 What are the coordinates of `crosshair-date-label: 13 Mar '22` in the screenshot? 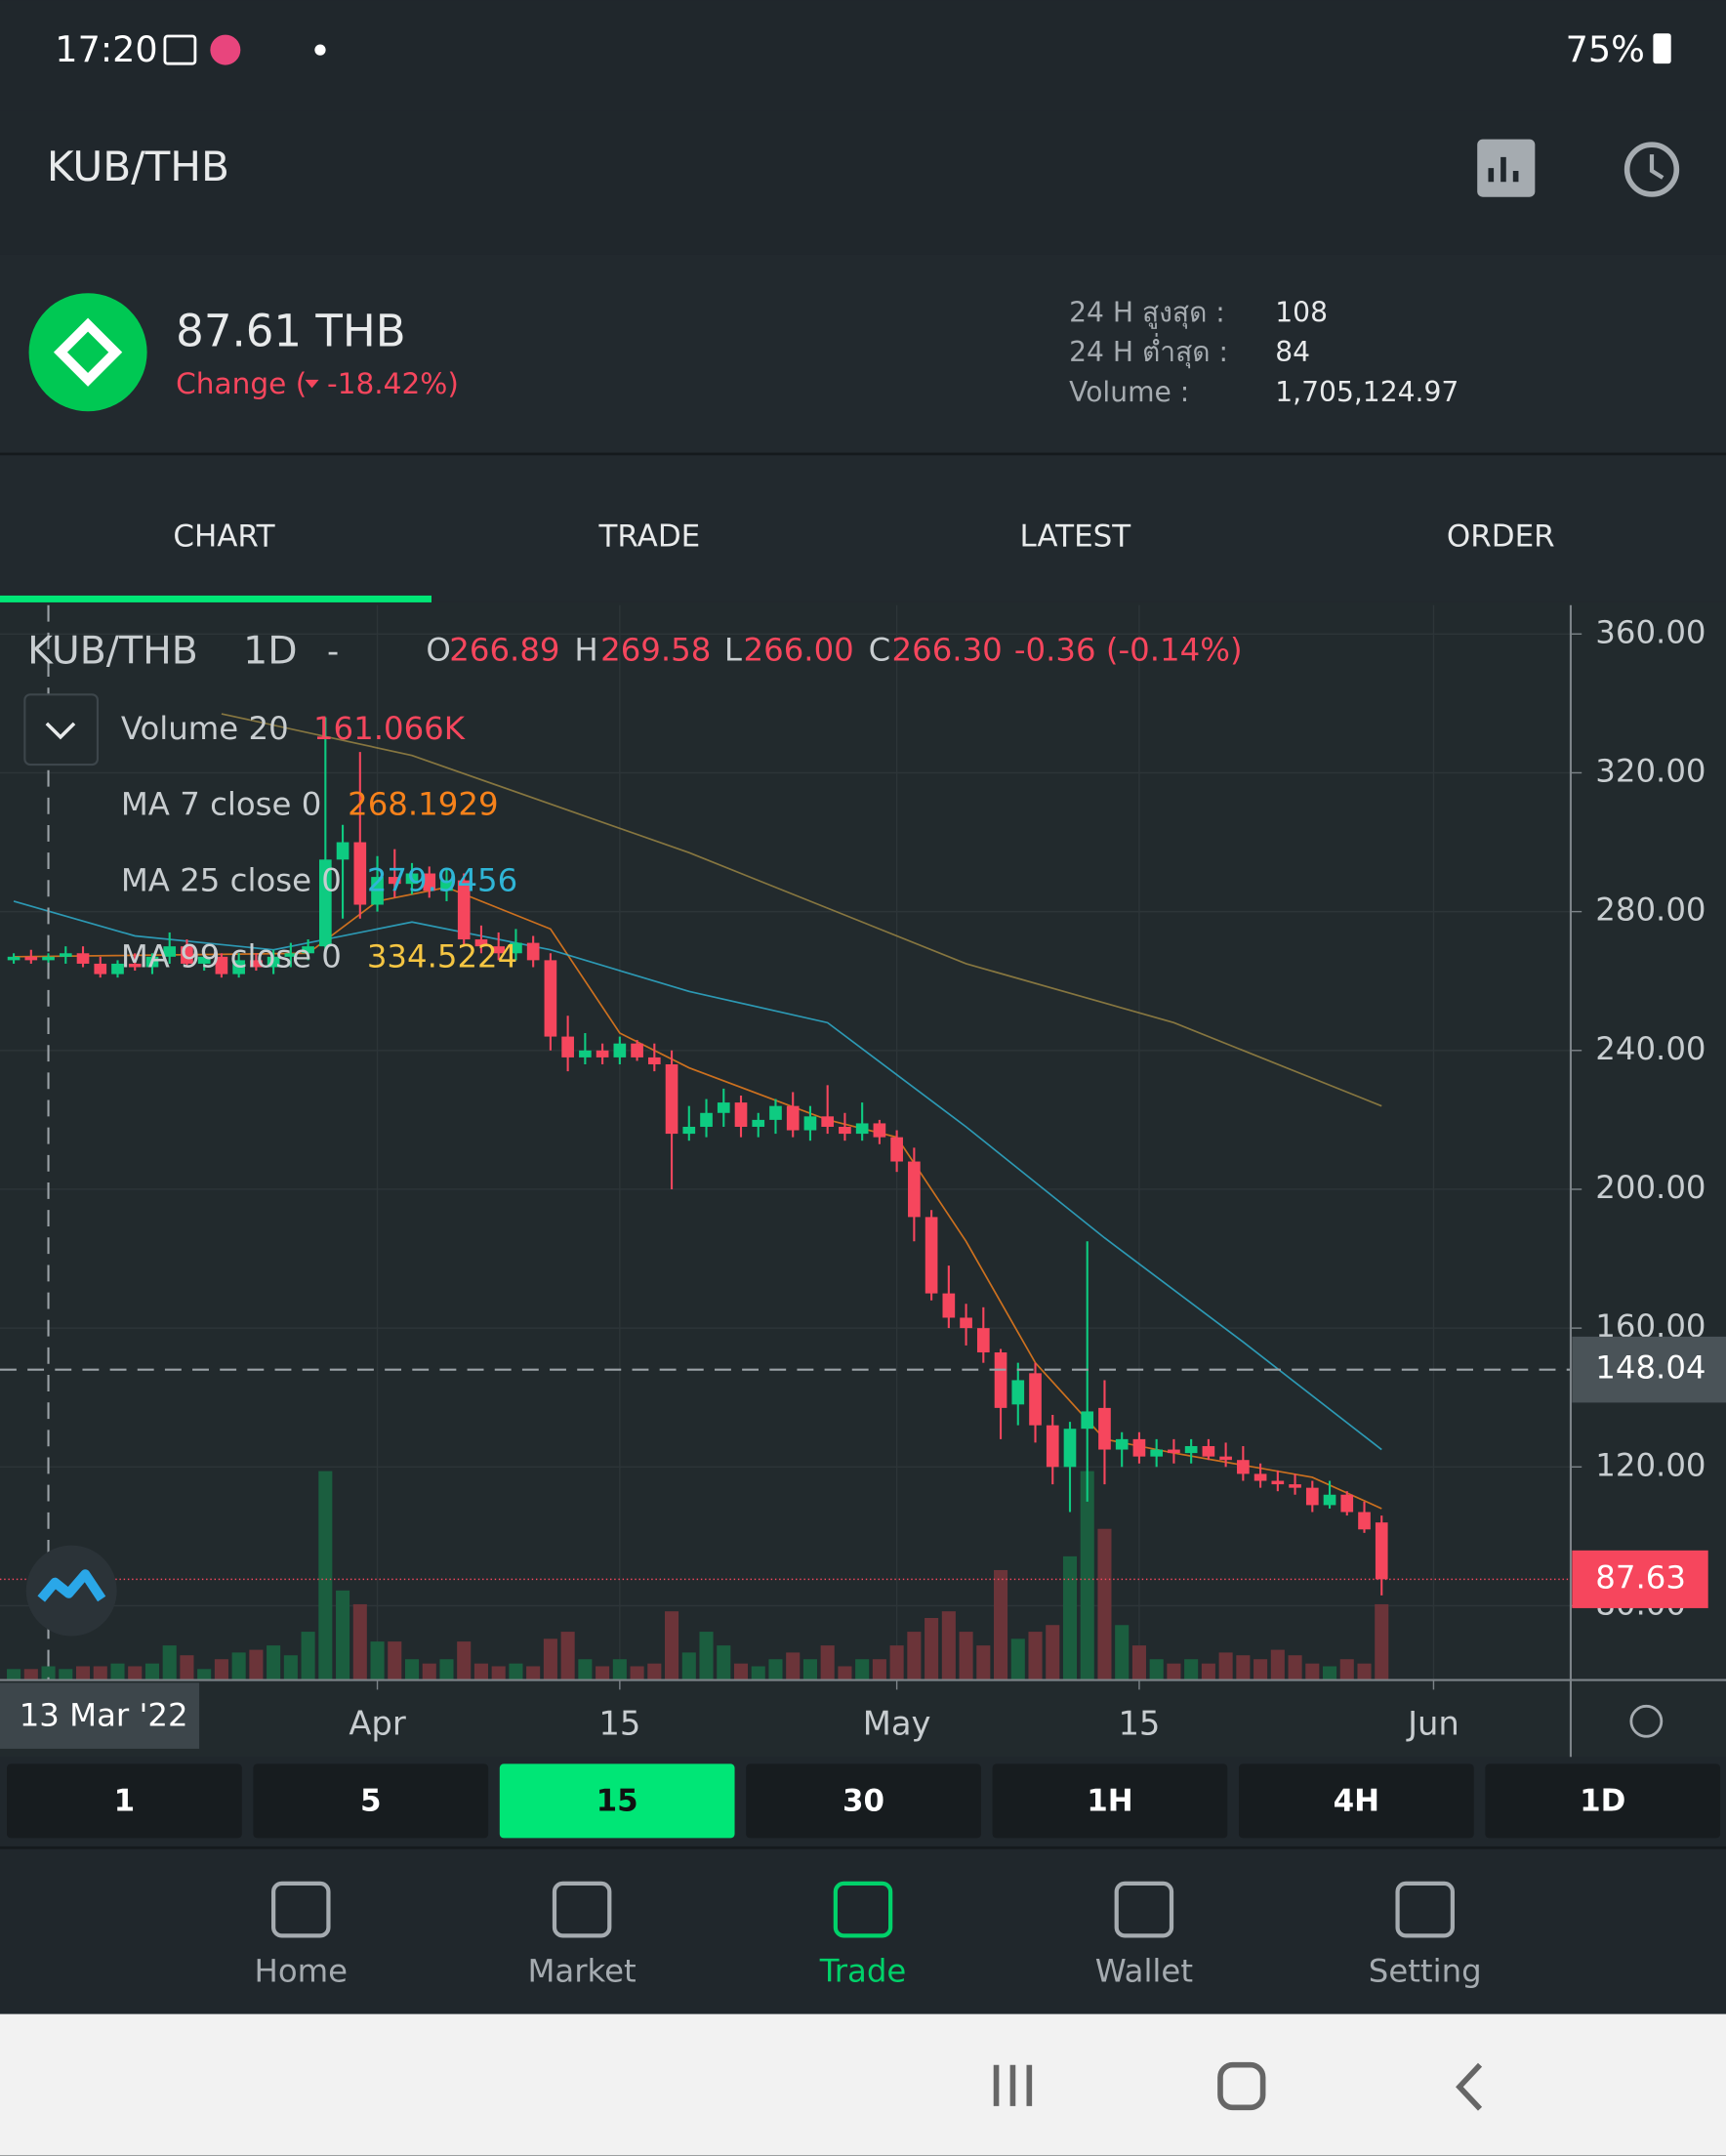 It's located at (104, 1716).